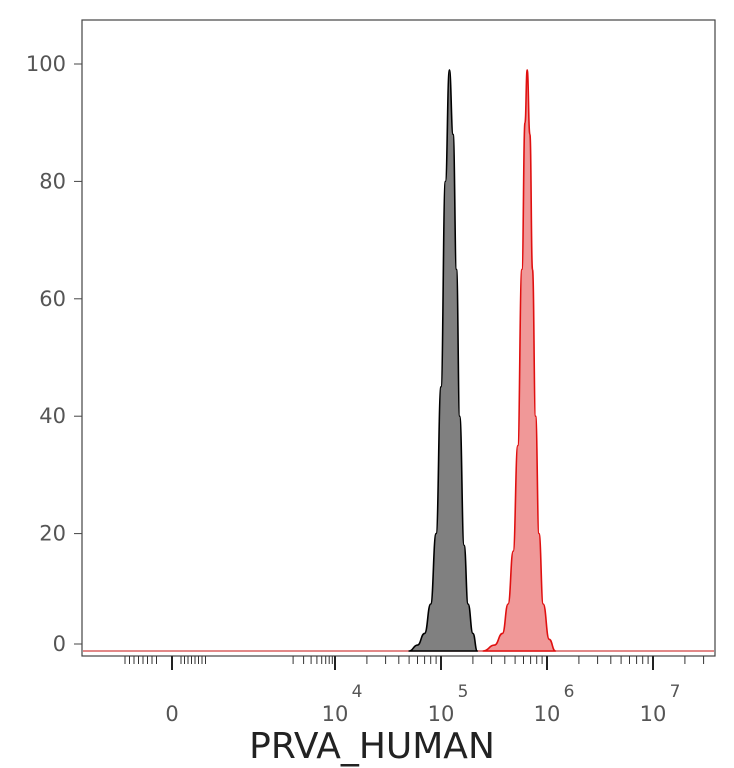 The height and width of the screenshot is (768, 734). Describe the element at coordinates (46, 64) in the screenshot. I see `y-tick-label: 100` at that location.